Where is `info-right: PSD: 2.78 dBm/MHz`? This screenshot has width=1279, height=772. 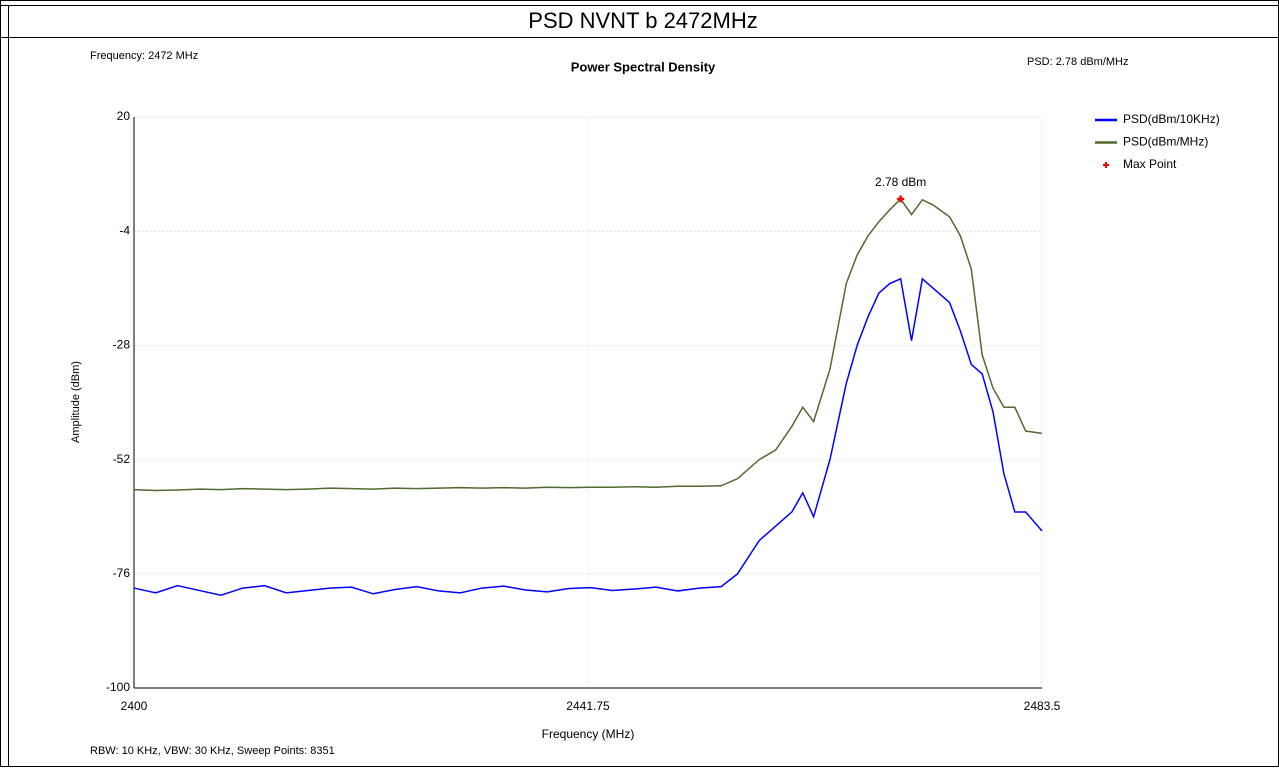 info-right: PSD: 2.78 dBm/MHz is located at coordinates (1077, 62).